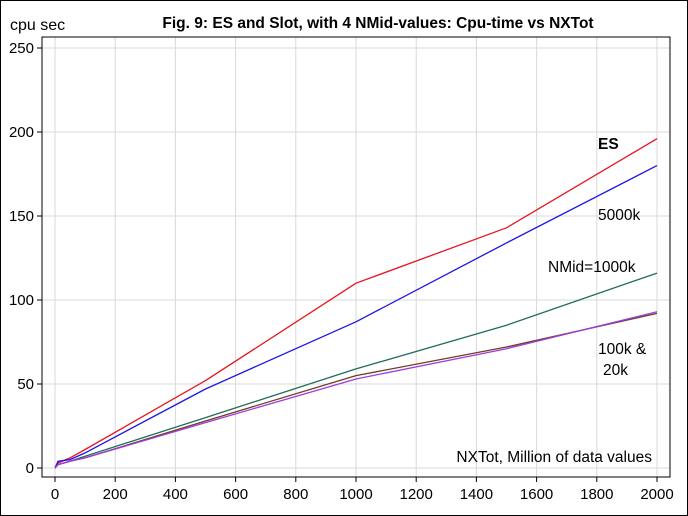  Describe the element at coordinates (615, 370) in the screenshot. I see `annotation-20k: 20k` at that location.